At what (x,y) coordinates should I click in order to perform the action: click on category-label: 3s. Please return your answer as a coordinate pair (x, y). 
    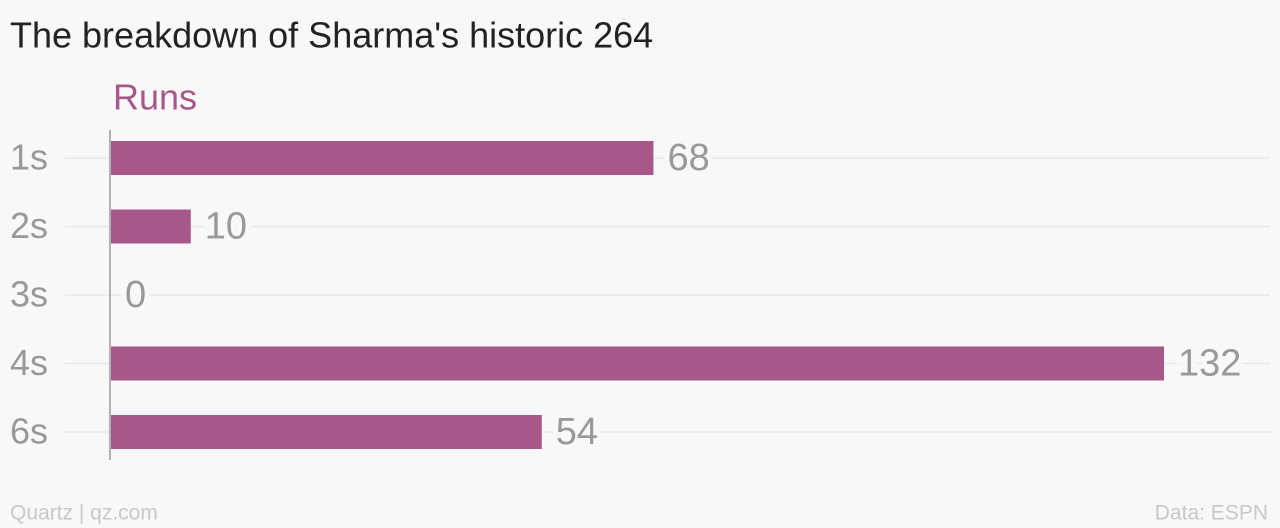
    Looking at the image, I should click on (29, 294).